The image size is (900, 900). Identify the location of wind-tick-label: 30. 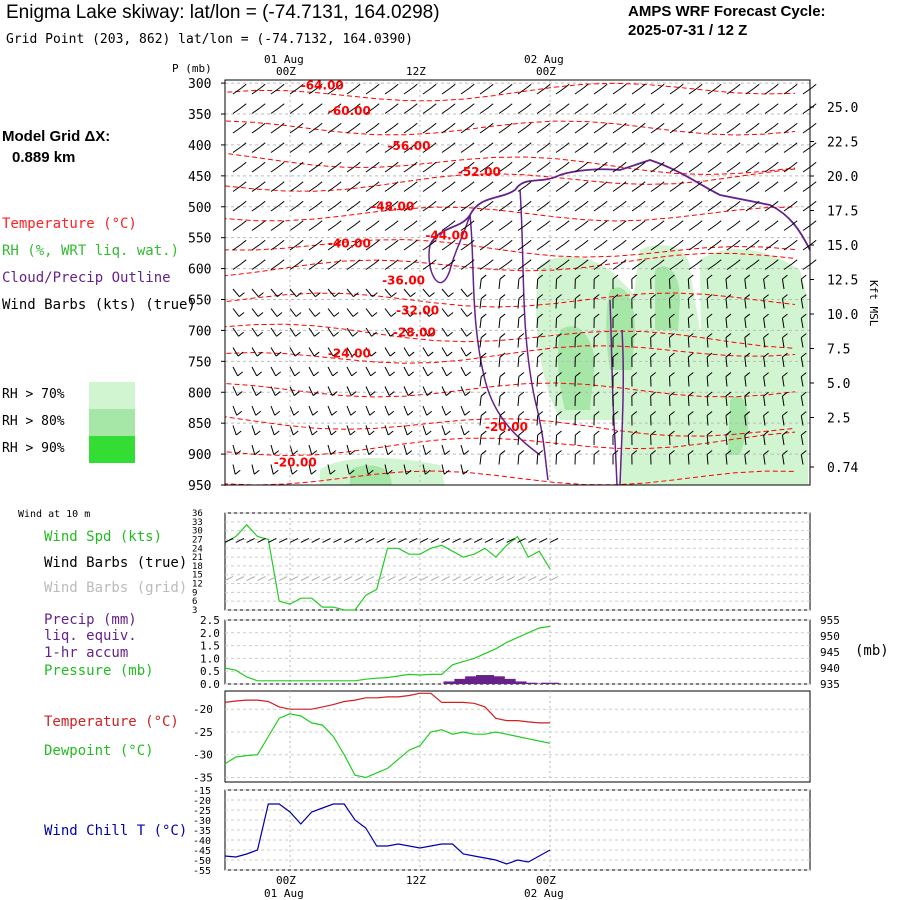
(197, 532).